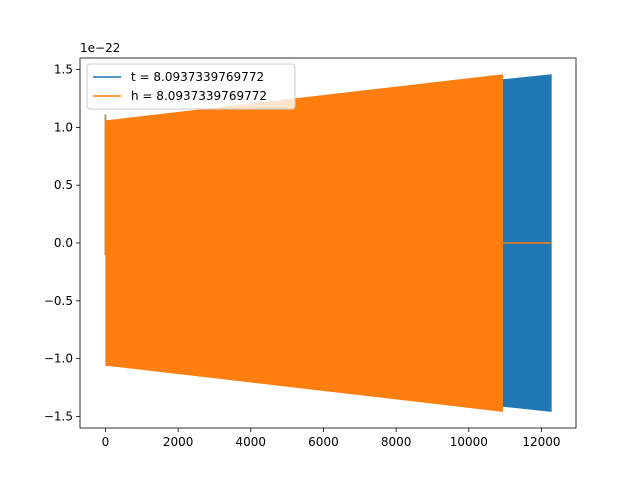  What do you see at coordinates (63, 185) in the screenshot?
I see `y-tick-label: 0.5` at bounding box center [63, 185].